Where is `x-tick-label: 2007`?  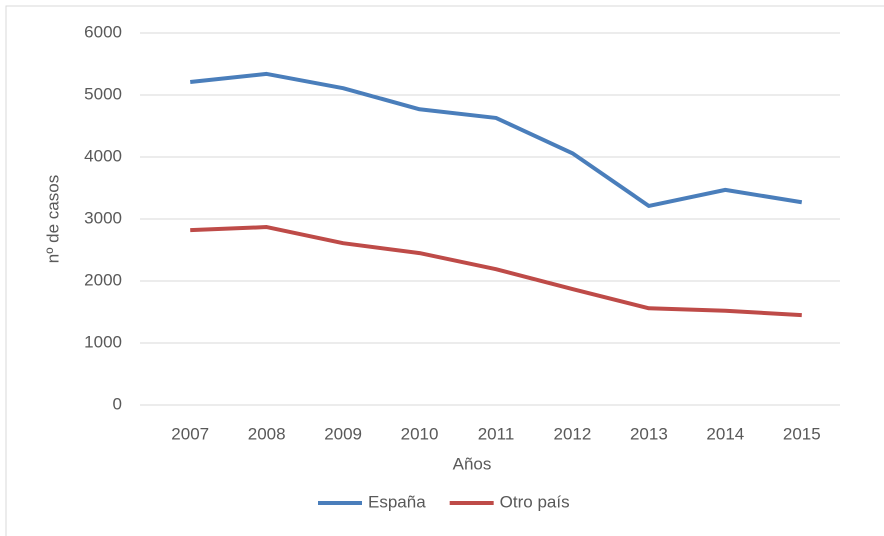 x-tick-label: 2007 is located at coordinates (190, 433).